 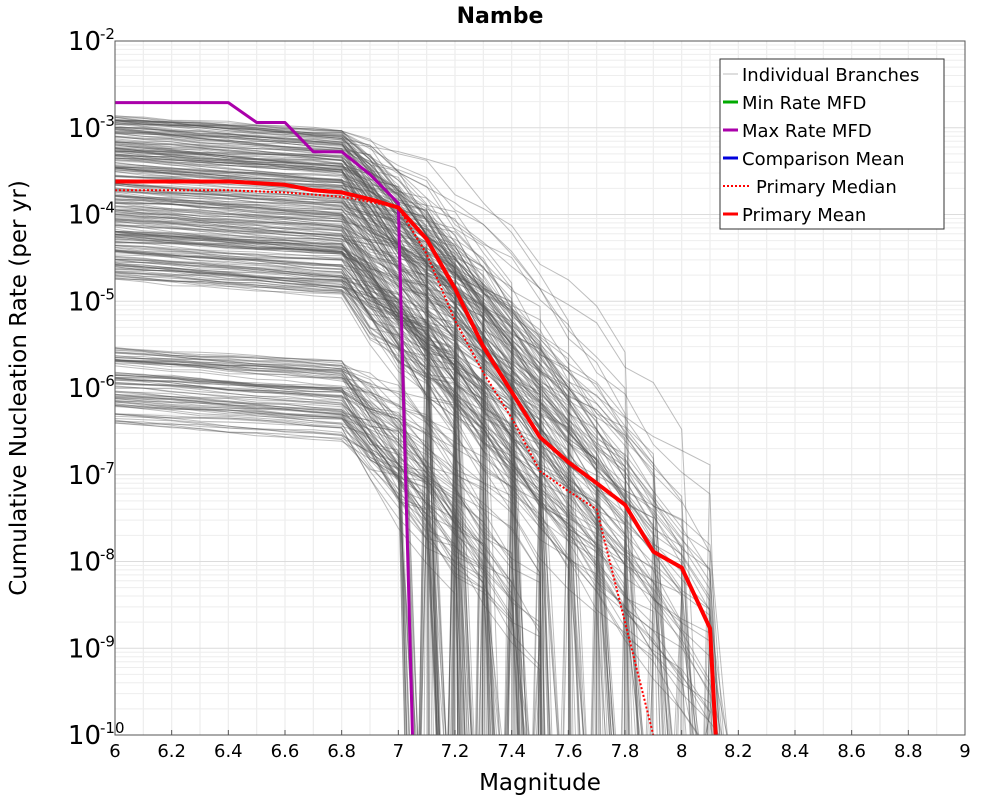 I want to click on x-tick-label: 7, so click(x=398, y=751).